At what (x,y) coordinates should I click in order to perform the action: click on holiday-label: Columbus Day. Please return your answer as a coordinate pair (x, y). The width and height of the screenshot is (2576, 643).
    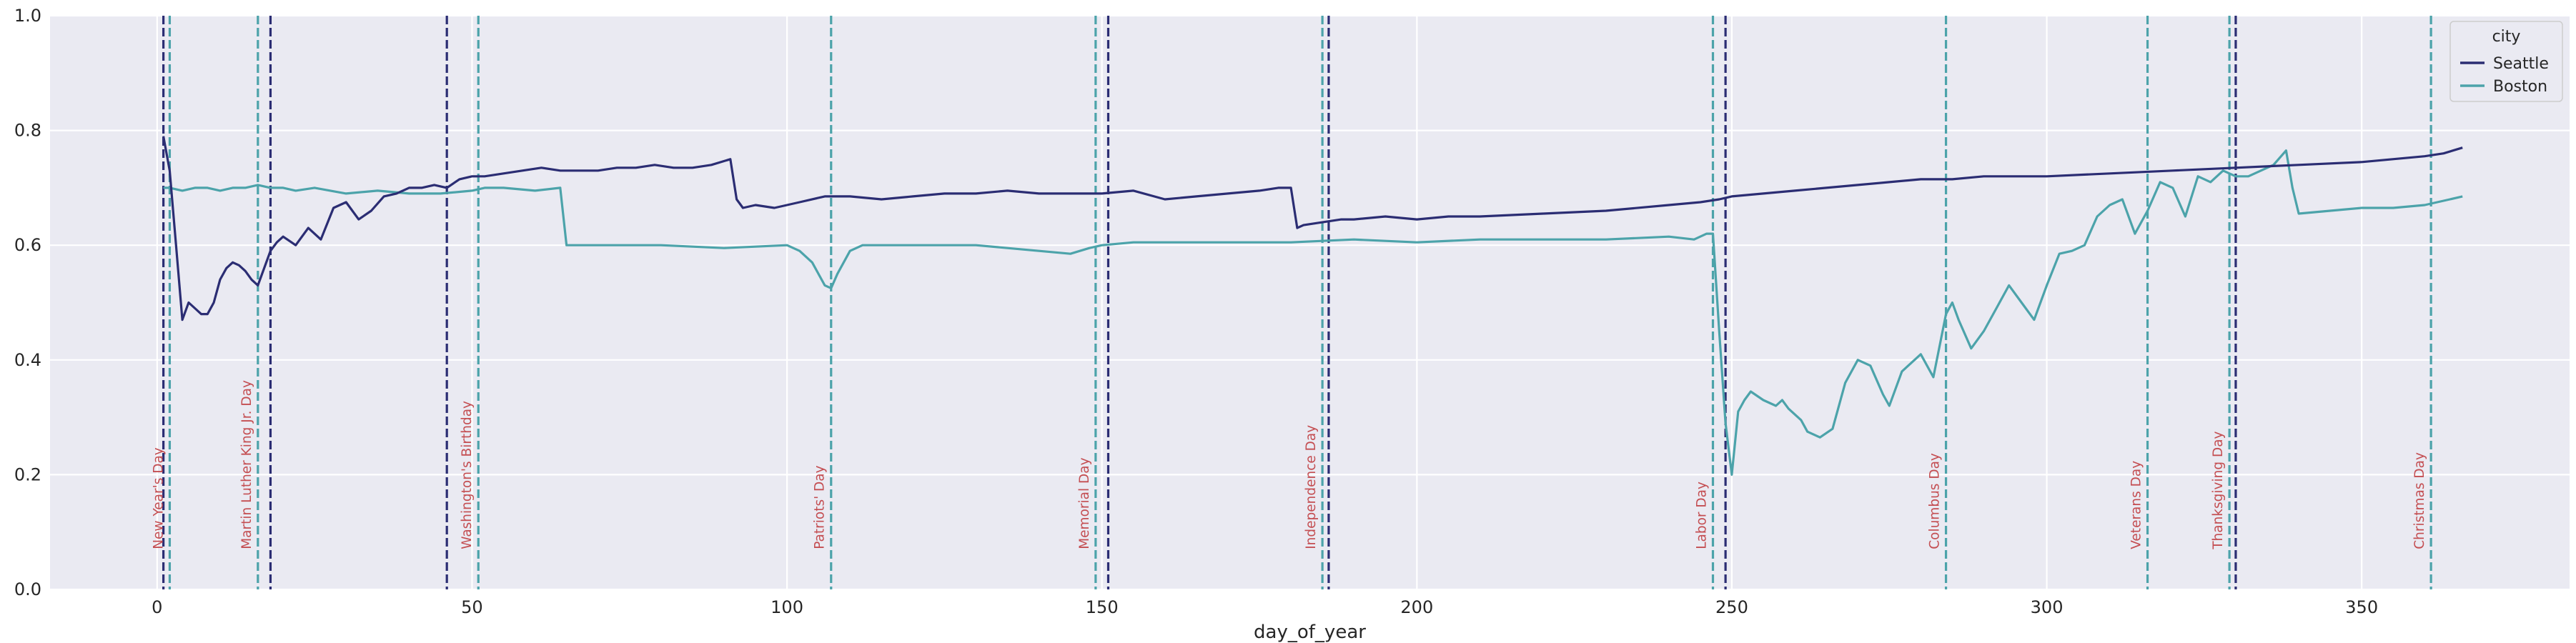
    Looking at the image, I should click on (1936, 501).